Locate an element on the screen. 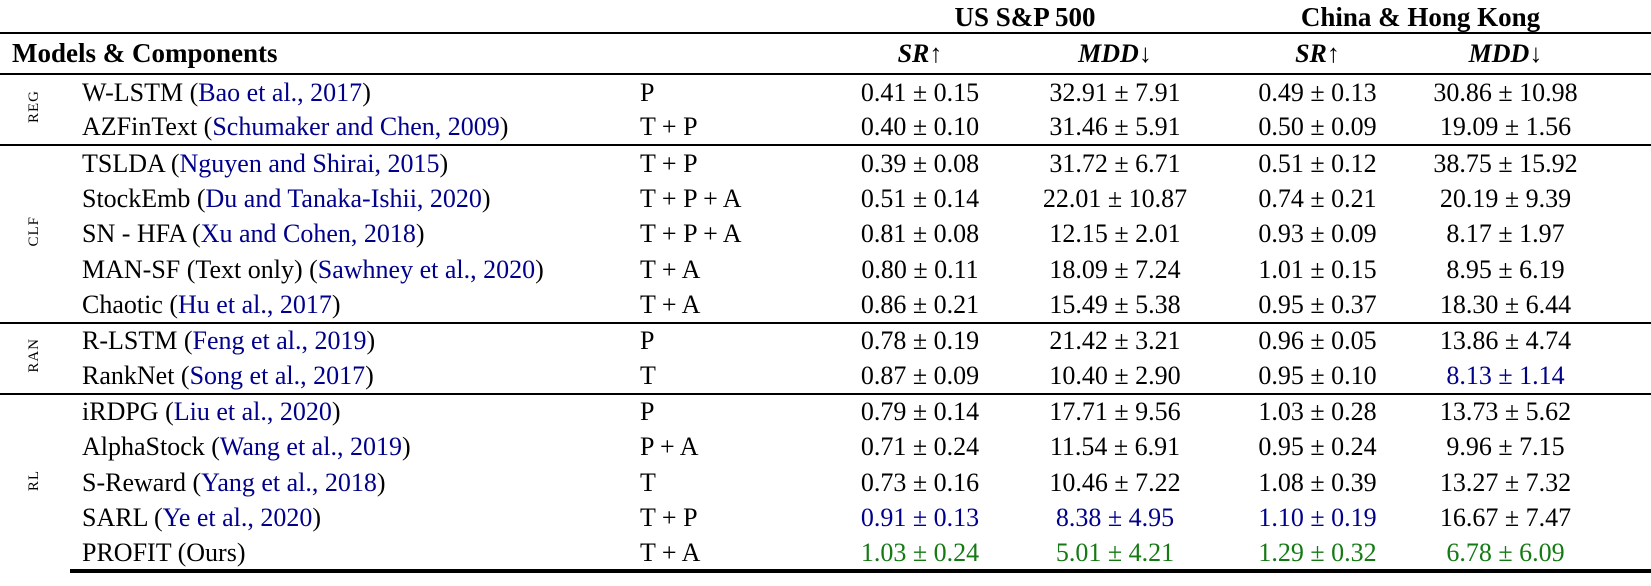  us-mdd-cell: 21.42 ± 3.21 is located at coordinates (1115, 339).